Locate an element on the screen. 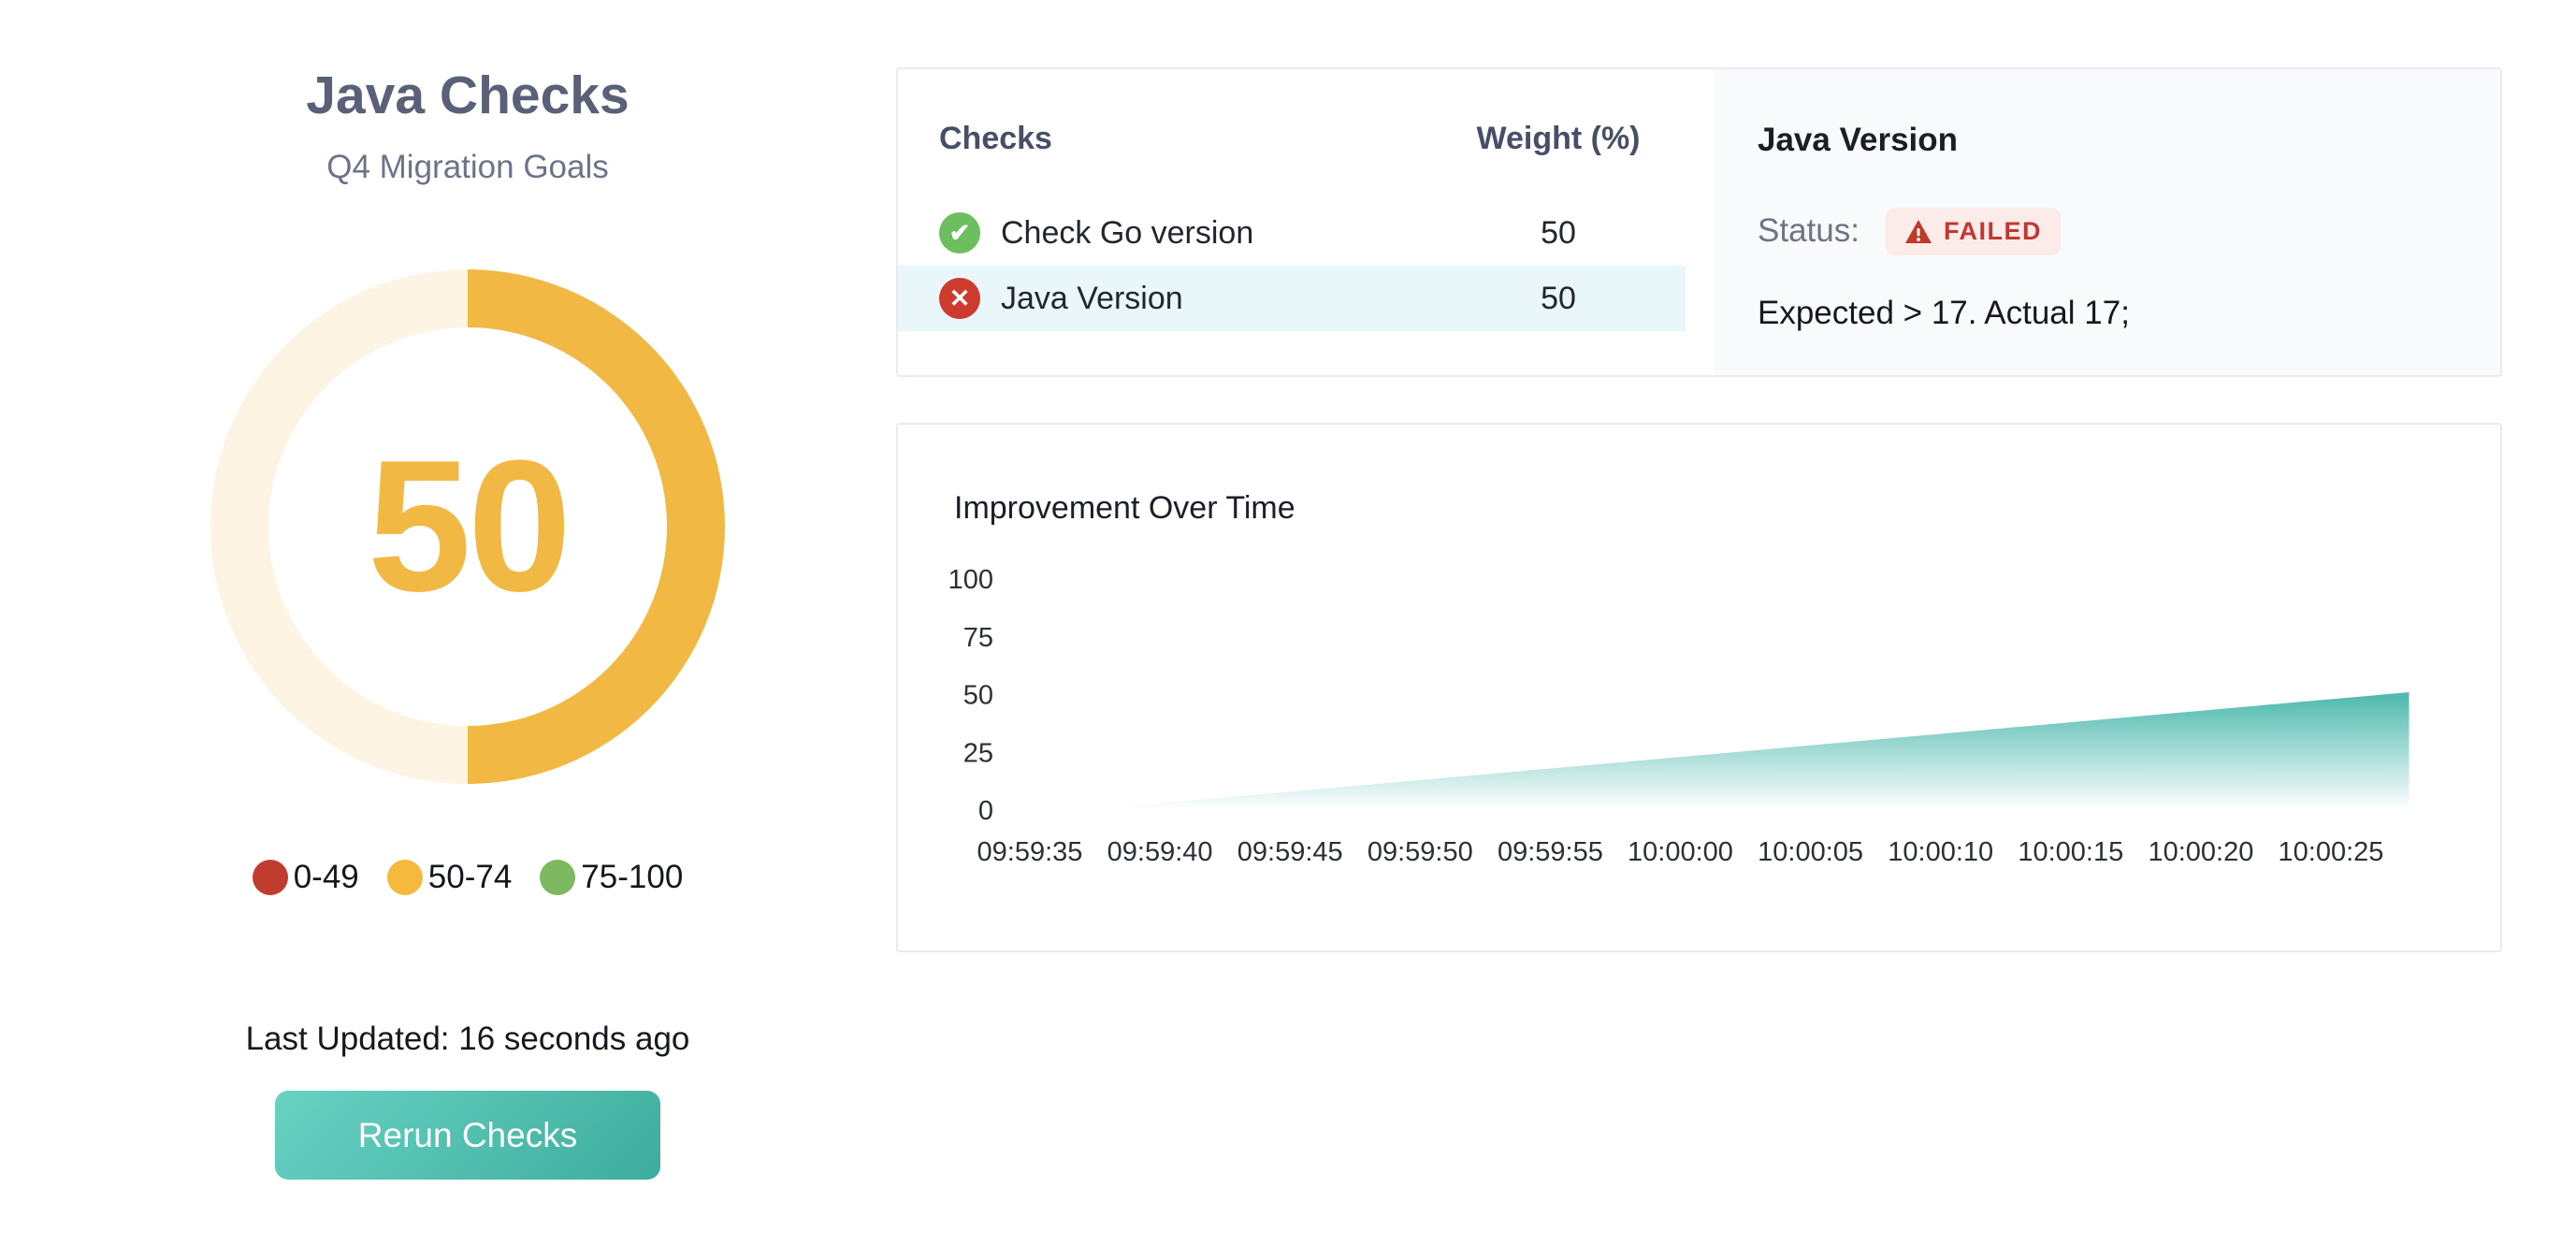 The width and height of the screenshot is (2576, 1246). table-row: ✔ Check Go version 50 is located at coordinates (1292, 233).